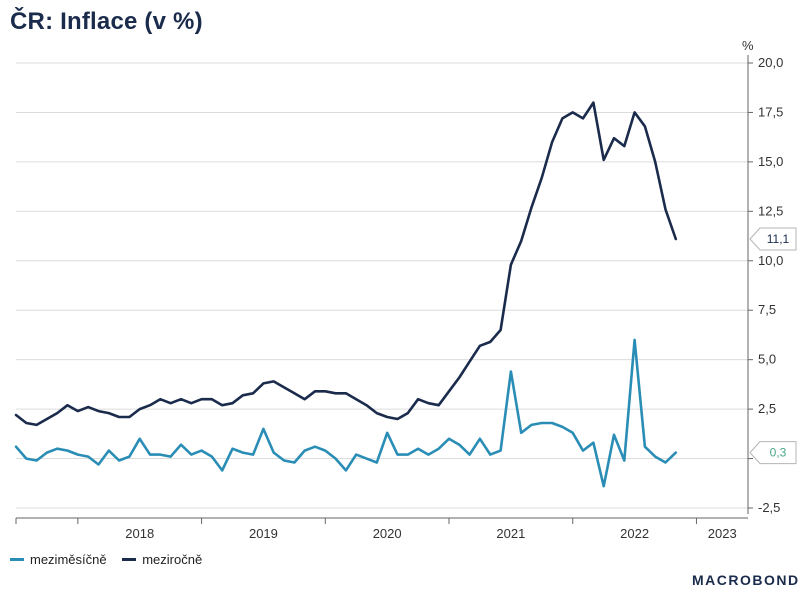 The width and height of the screenshot is (800, 600). I want to click on y-tick-label: 2,5, so click(767, 408).